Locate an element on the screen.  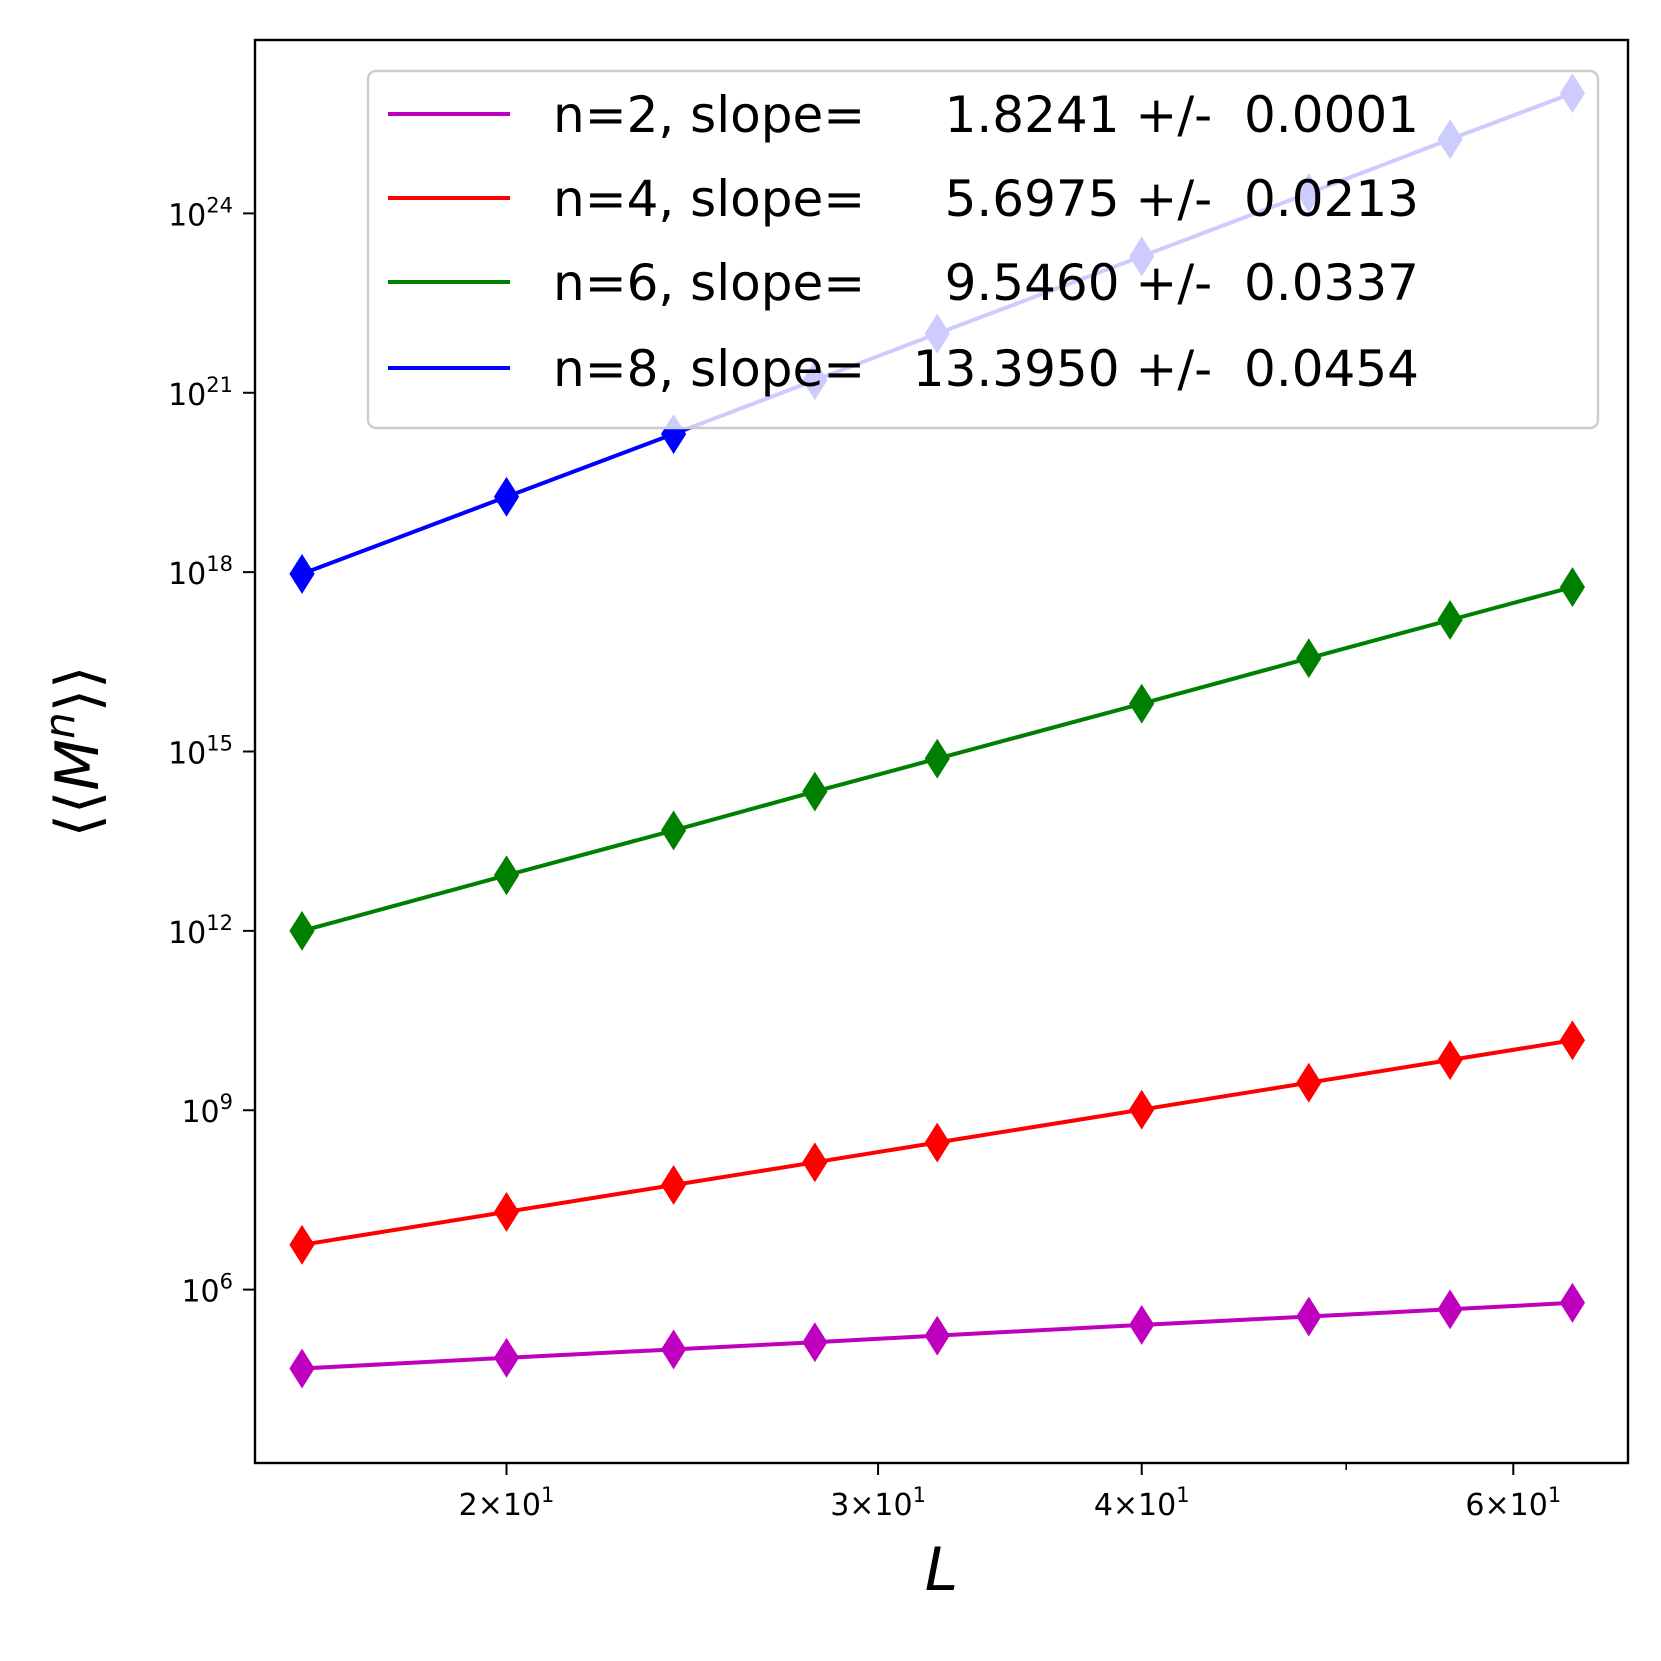
legend-item-n=8: n=8, slope= 13.3950 +/- 0.0454 is located at coordinates (903, 369).